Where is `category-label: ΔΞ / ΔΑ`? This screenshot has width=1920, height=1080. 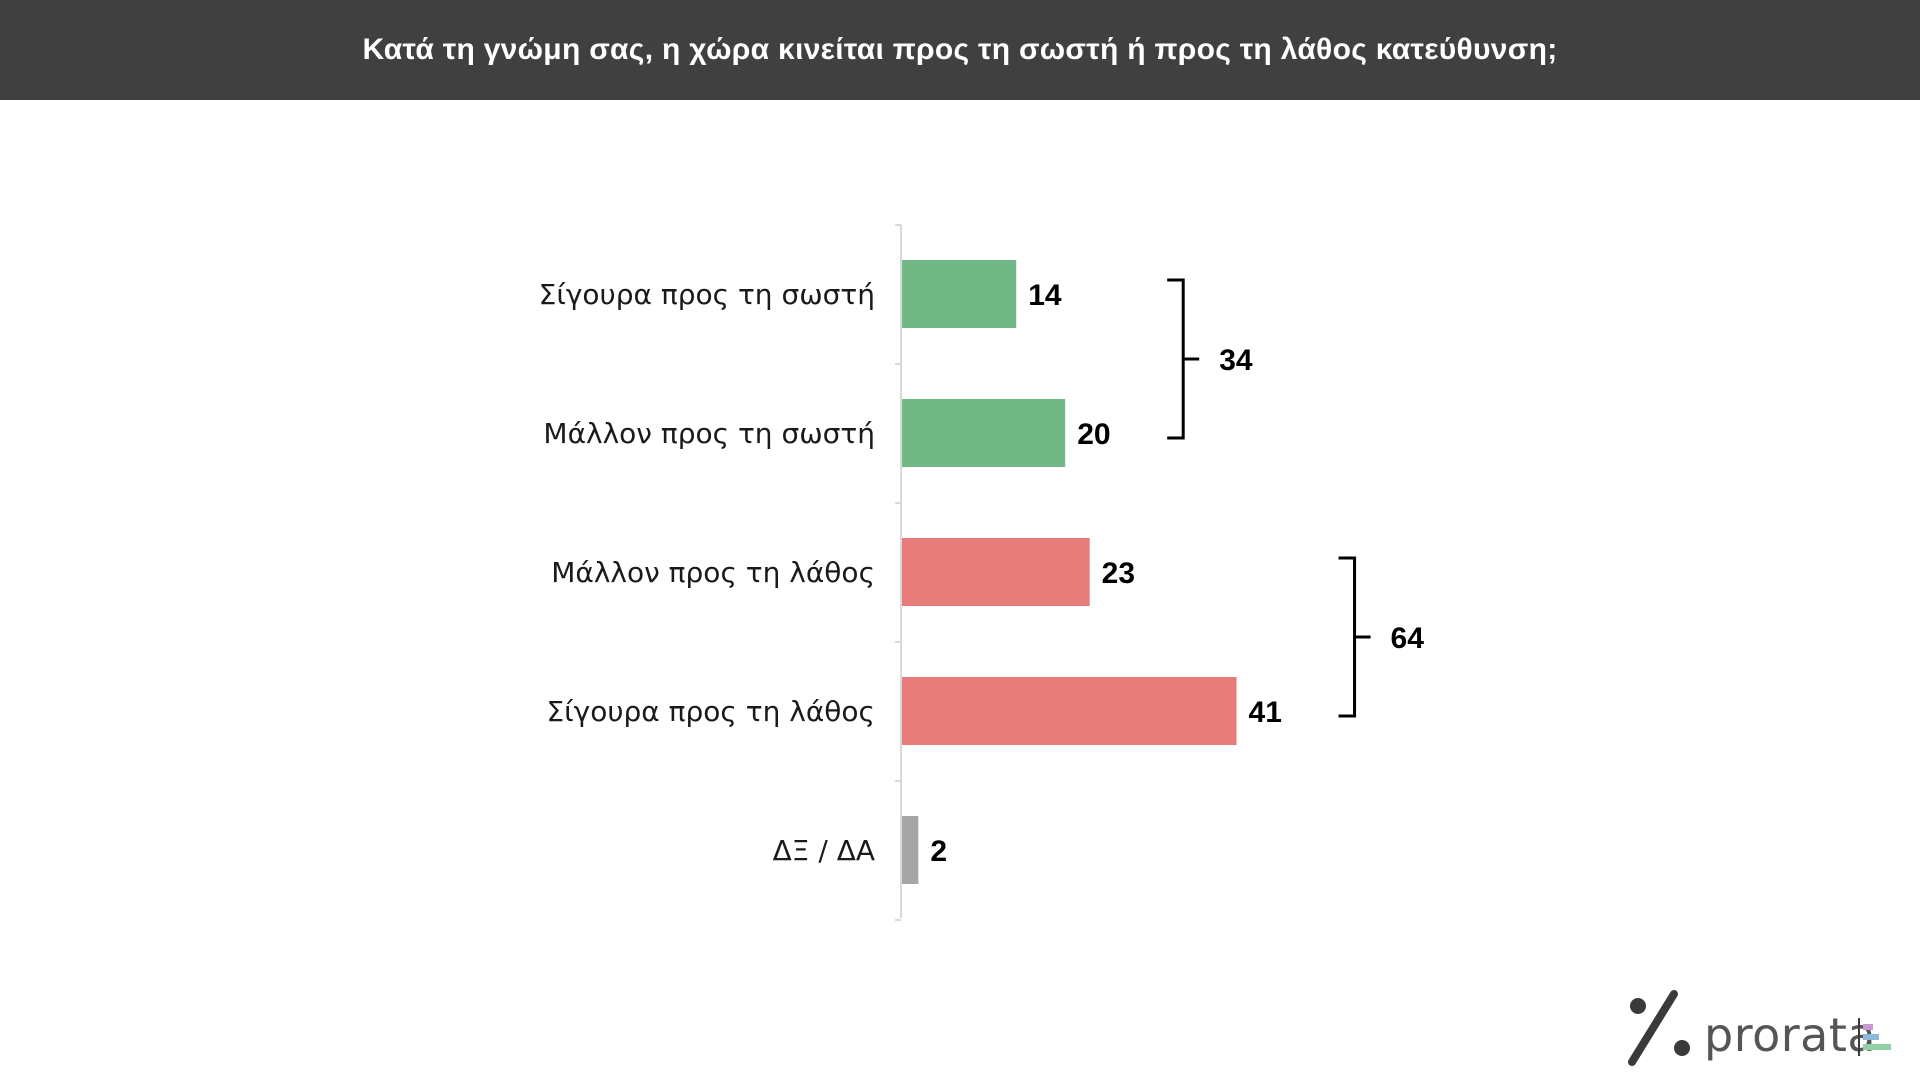
category-label: ΔΞ / ΔΑ is located at coordinates (824, 850).